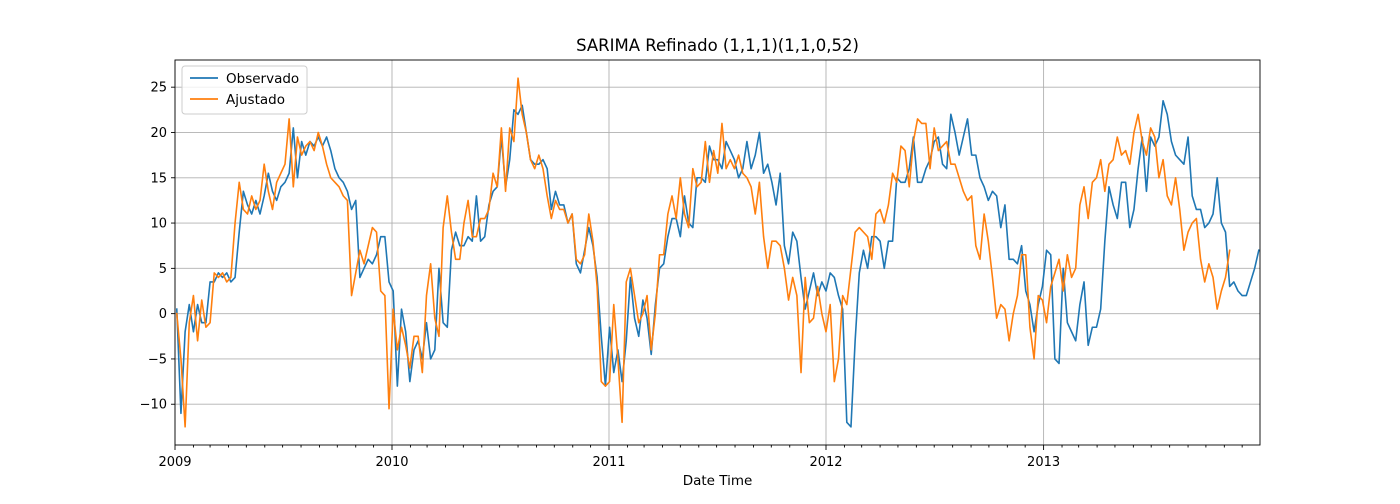 Image resolution: width=1400 pixels, height=504 pixels. Describe the element at coordinates (717, 45) in the screenshot. I see `chart-title: SARIMA Refinado (1,1,1)(1,1,0,52)` at that location.